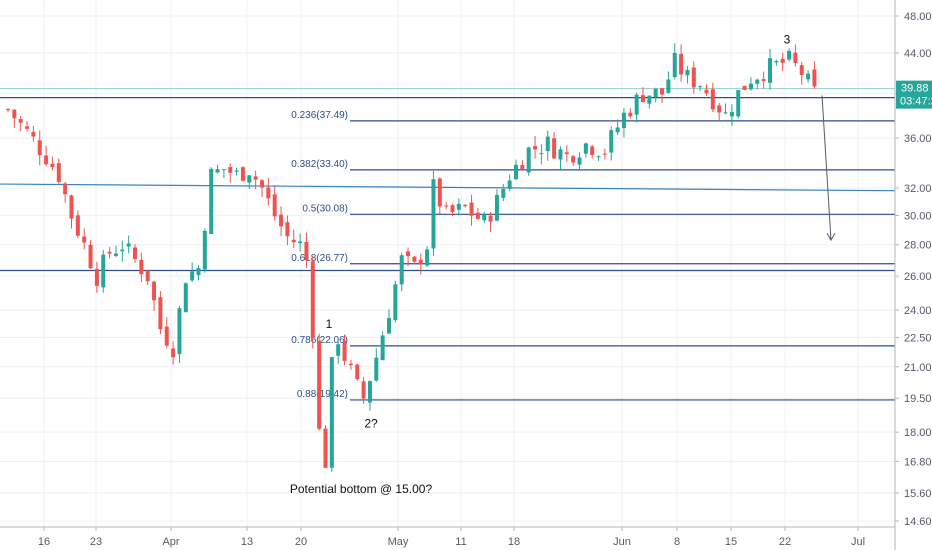  I want to click on trend-line, so click(448, 187).